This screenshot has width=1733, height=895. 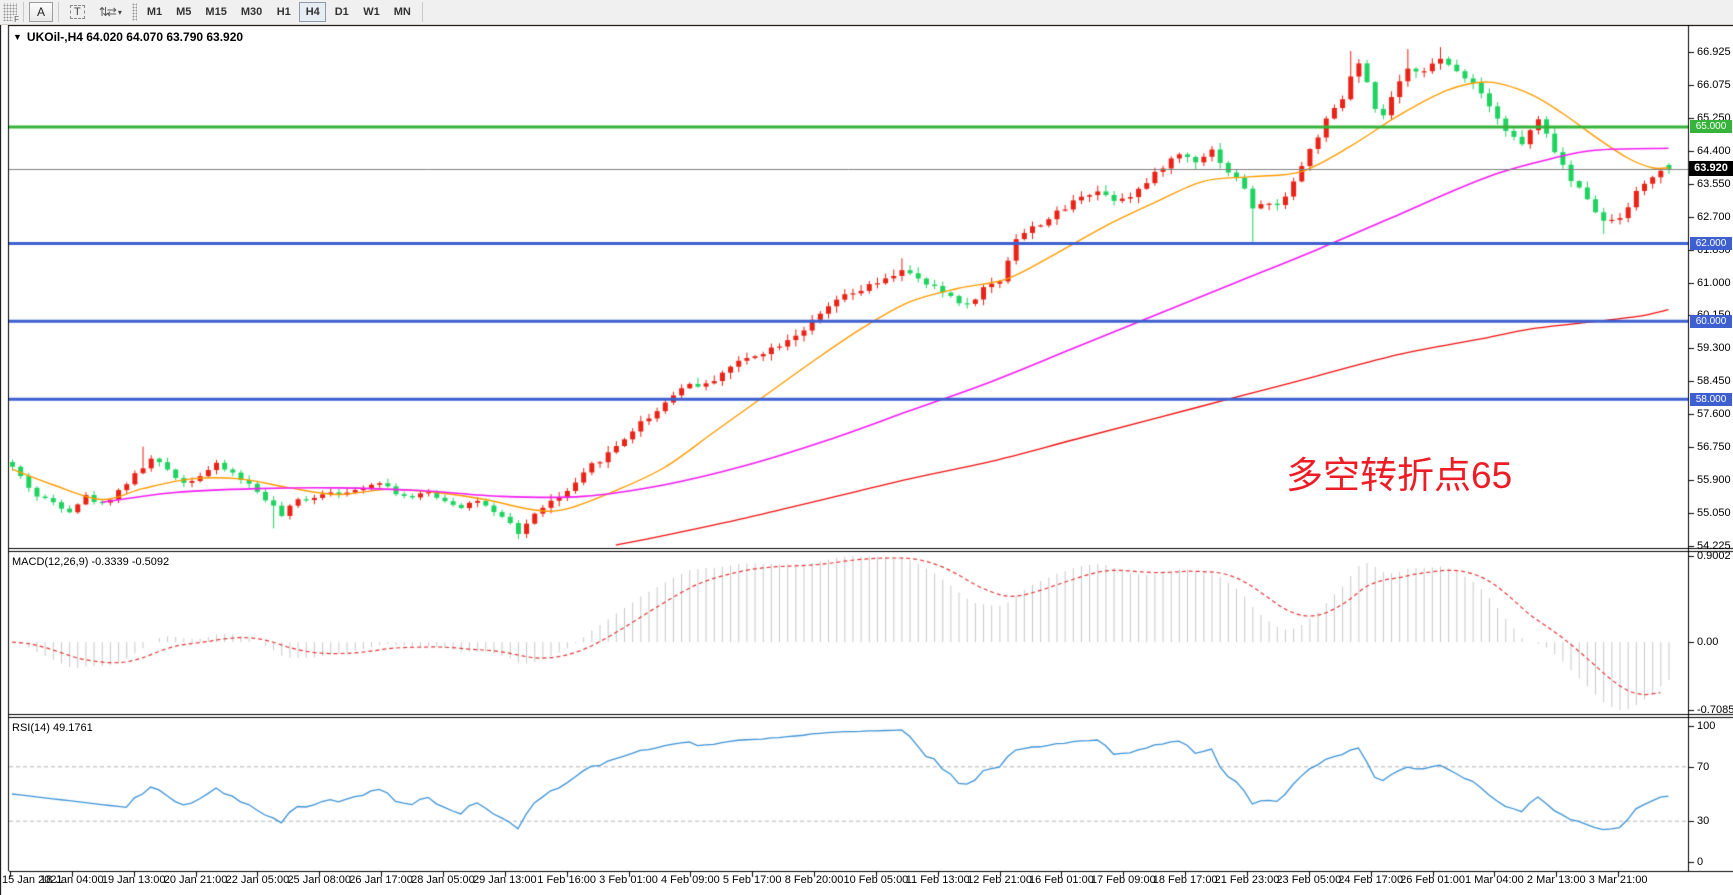 What do you see at coordinates (41, 12) in the screenshot?
I see `annotate-button: A` at bounding box center [41, 12].